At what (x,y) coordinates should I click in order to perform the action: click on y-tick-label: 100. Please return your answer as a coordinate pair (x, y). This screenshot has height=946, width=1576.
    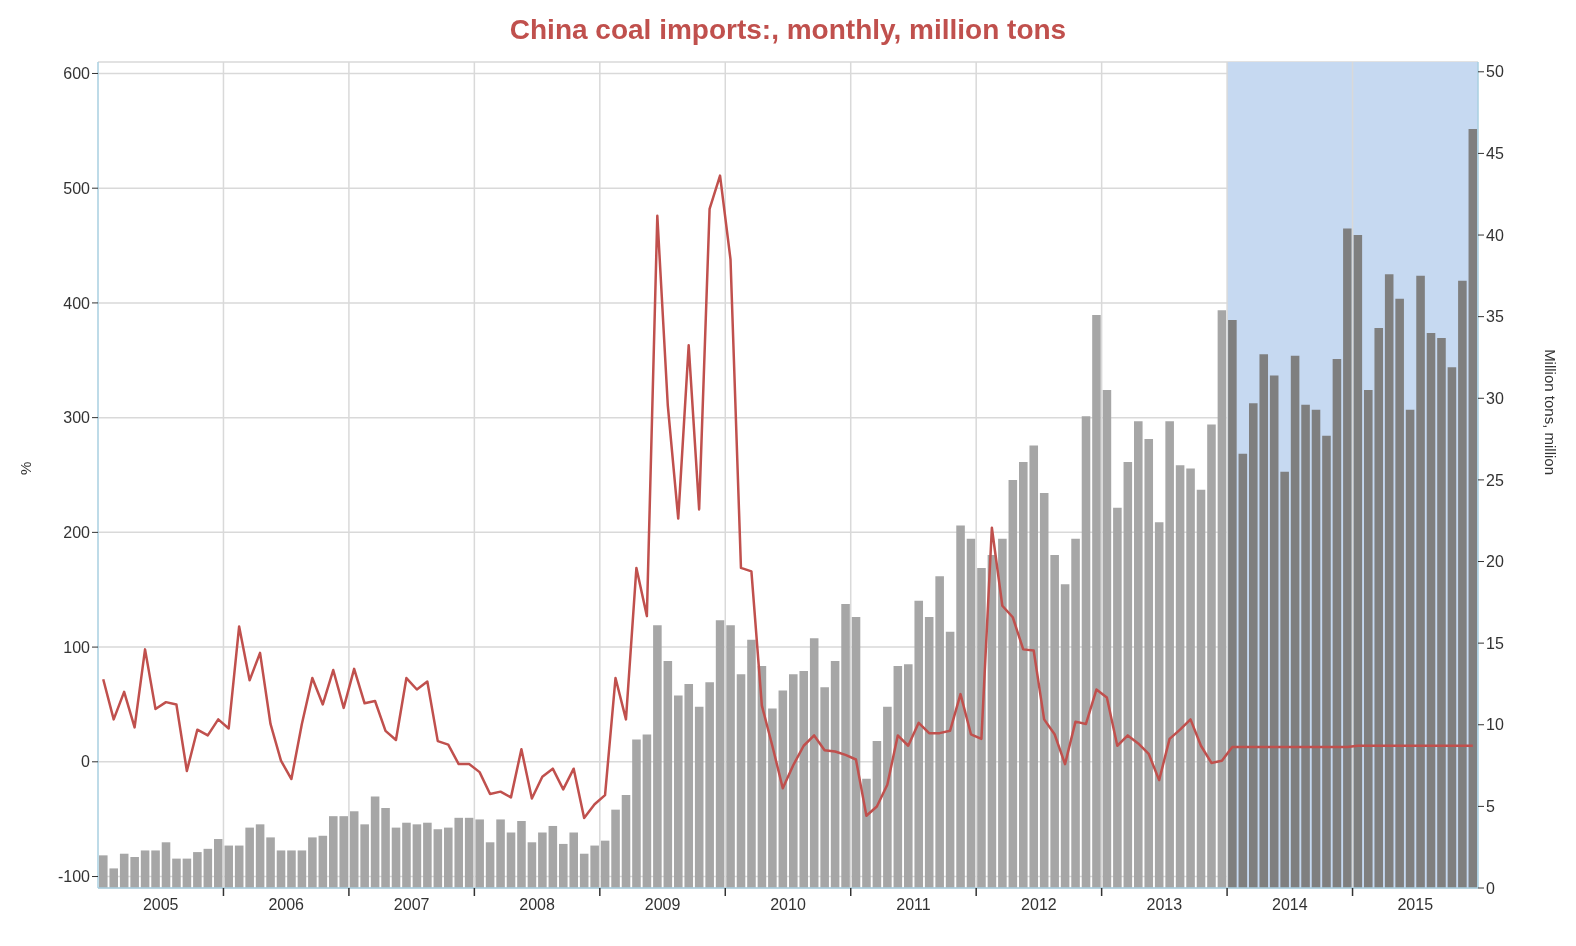
    Looking at the image, I should click on (77, 647).